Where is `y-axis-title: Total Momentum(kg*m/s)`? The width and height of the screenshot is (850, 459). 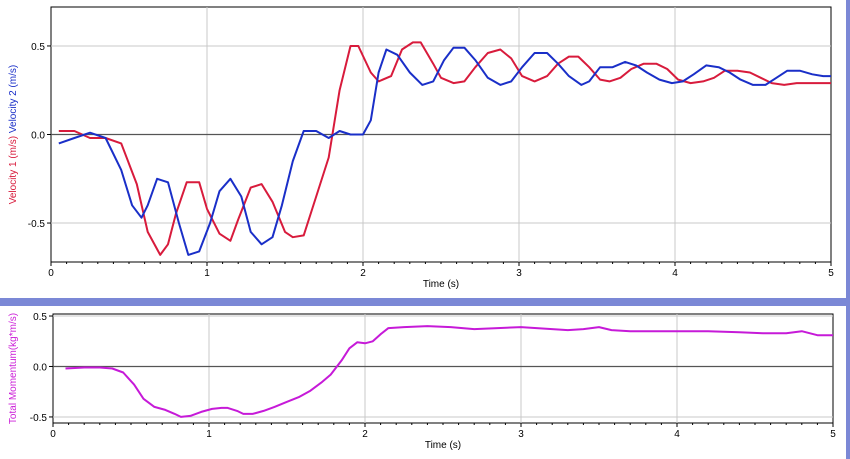 y-axis-title: Total Momentum(kg*m/s) is located at coordinates (13, 368).